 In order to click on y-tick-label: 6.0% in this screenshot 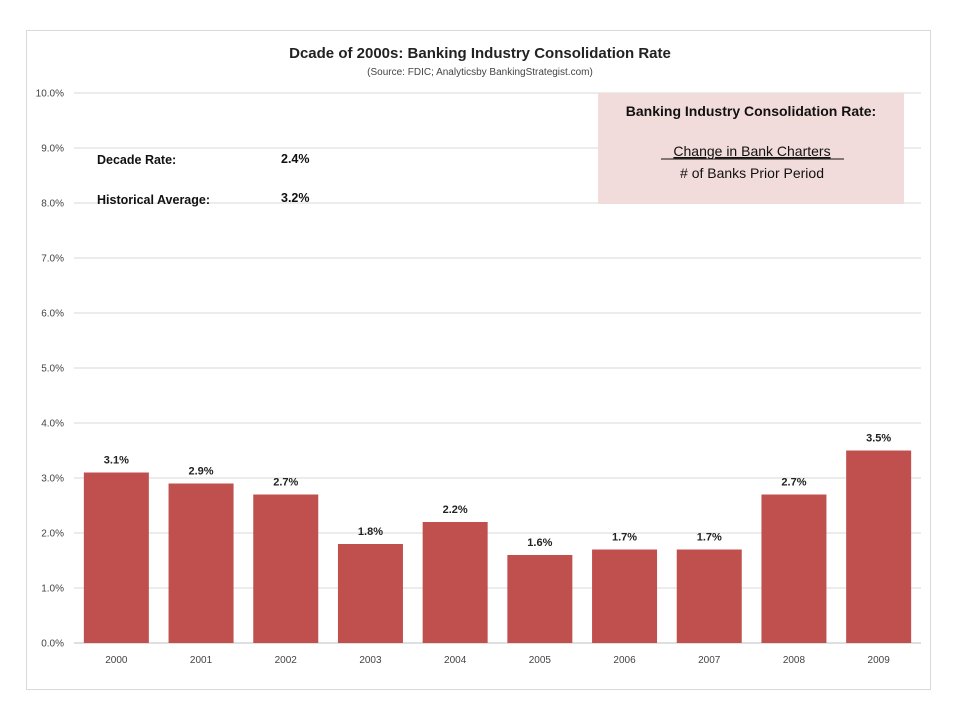, I will do `click(52, 314)`.